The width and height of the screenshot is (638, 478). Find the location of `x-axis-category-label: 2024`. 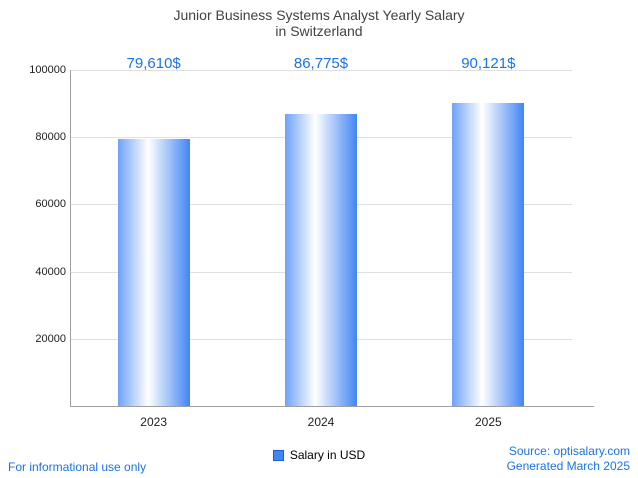

x-axis-category-label: 2024 is located at coordinates (321, 422).